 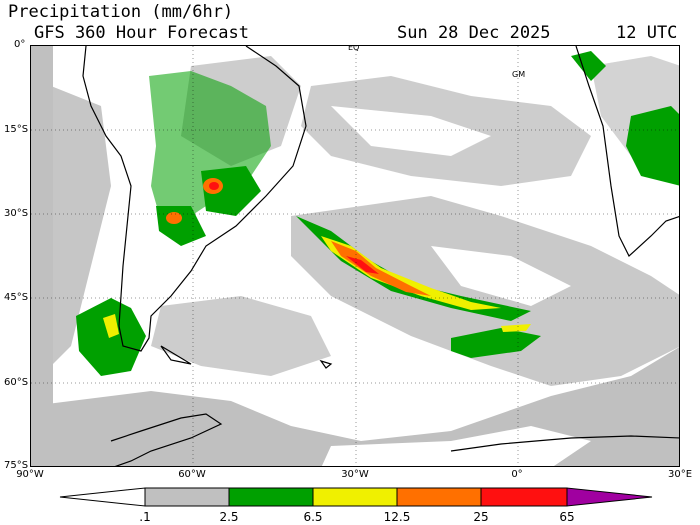 I want to click on colorbar-low-end, so click(x=102, y=497).